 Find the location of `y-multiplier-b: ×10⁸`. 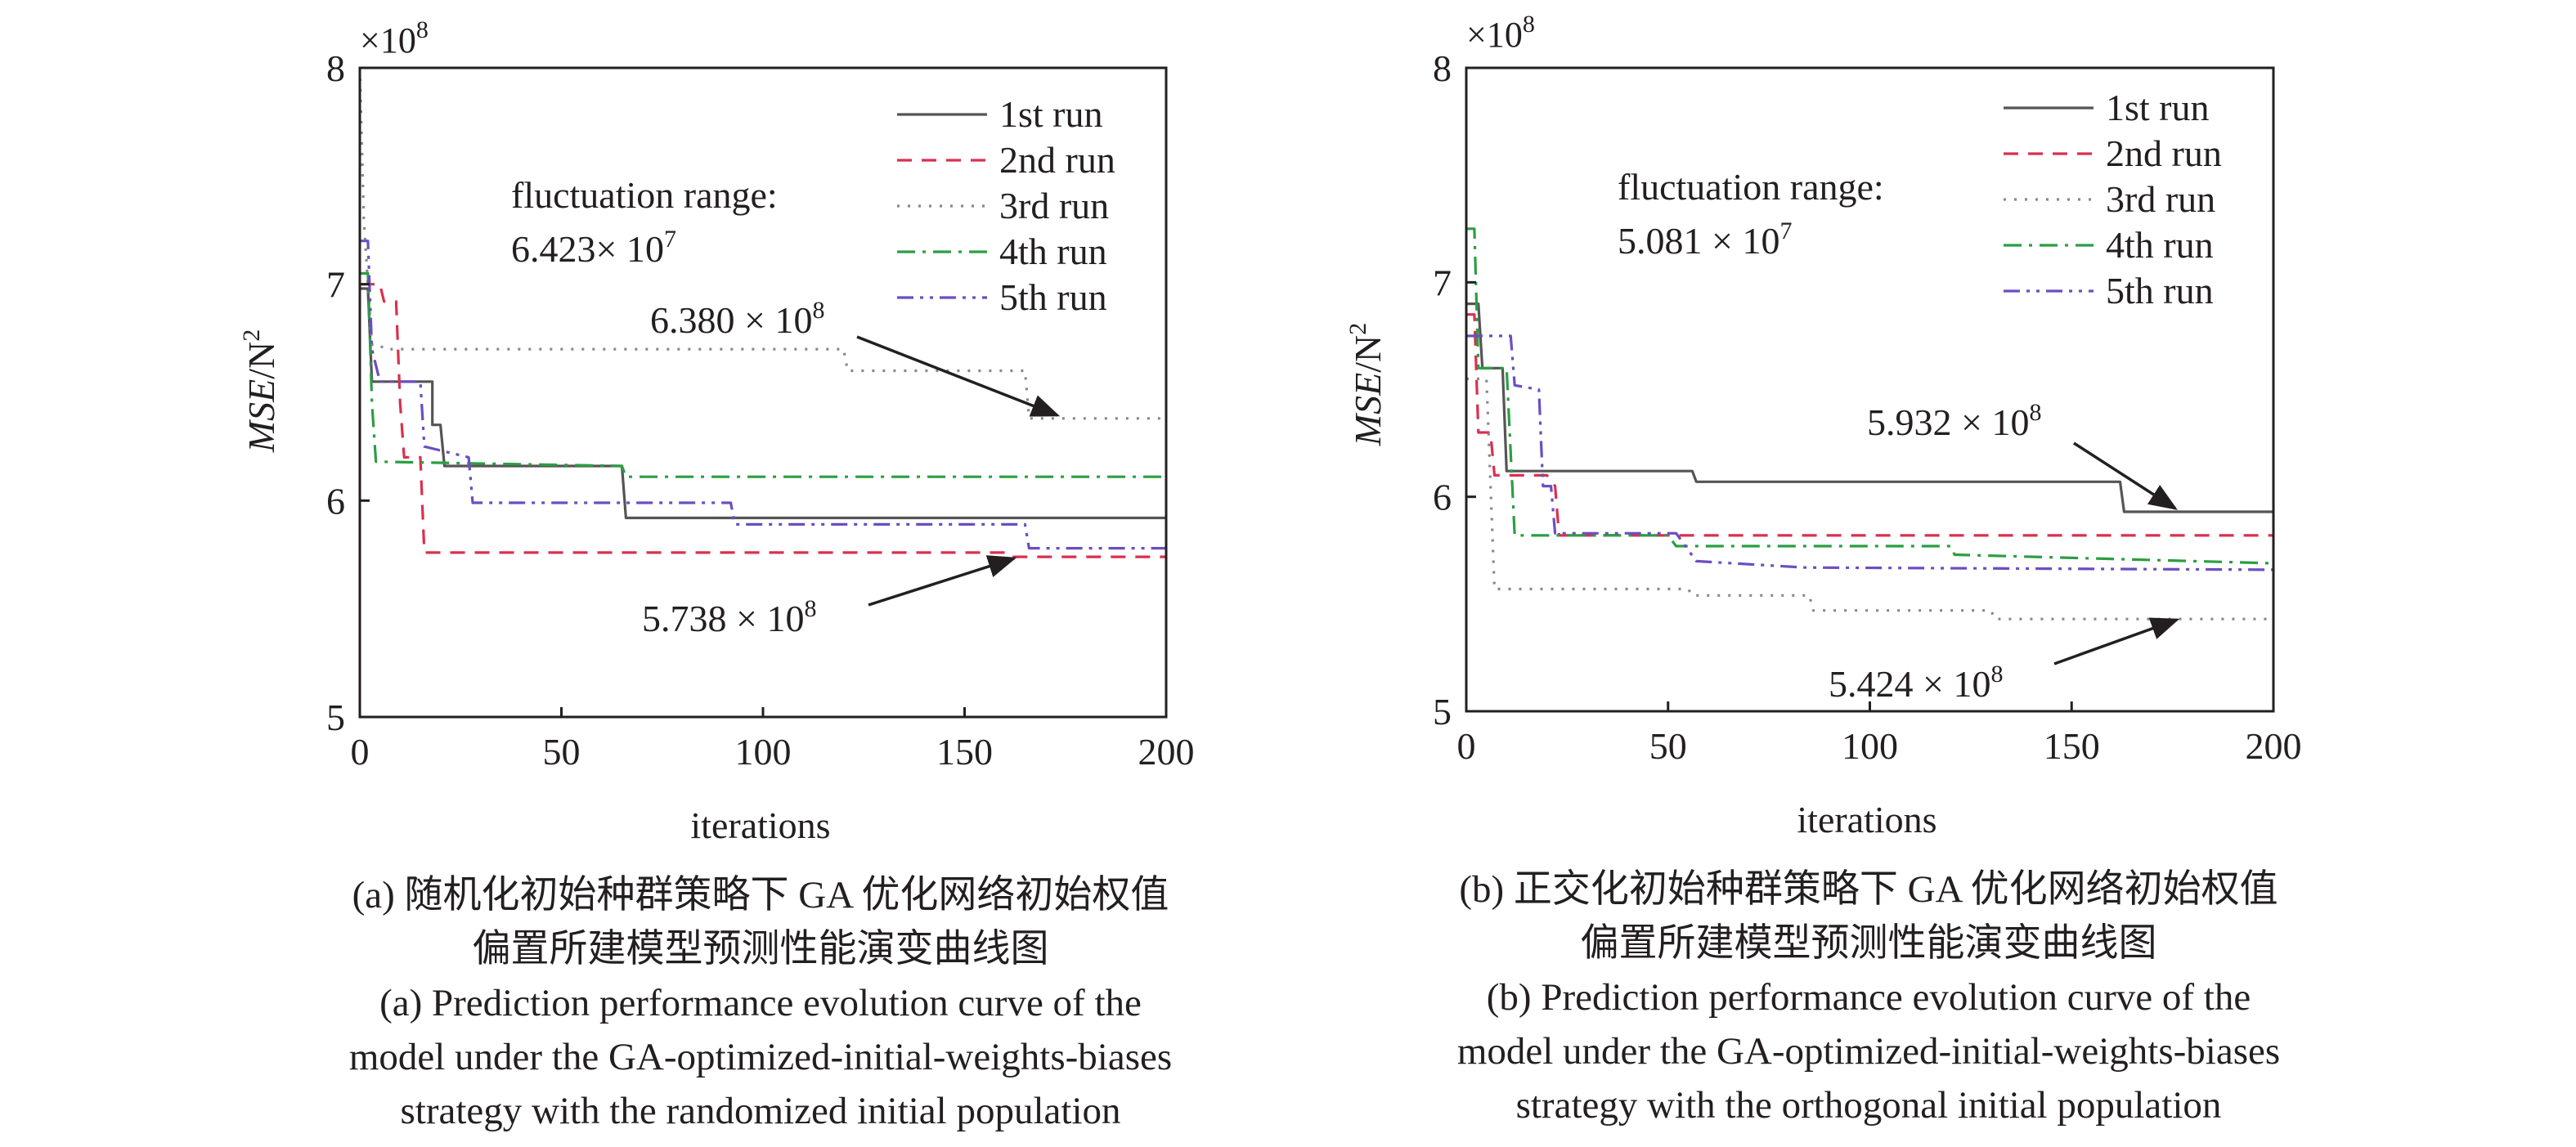

y-multiplier-b: ×10⁸ is located at coordinates (1500, 33).